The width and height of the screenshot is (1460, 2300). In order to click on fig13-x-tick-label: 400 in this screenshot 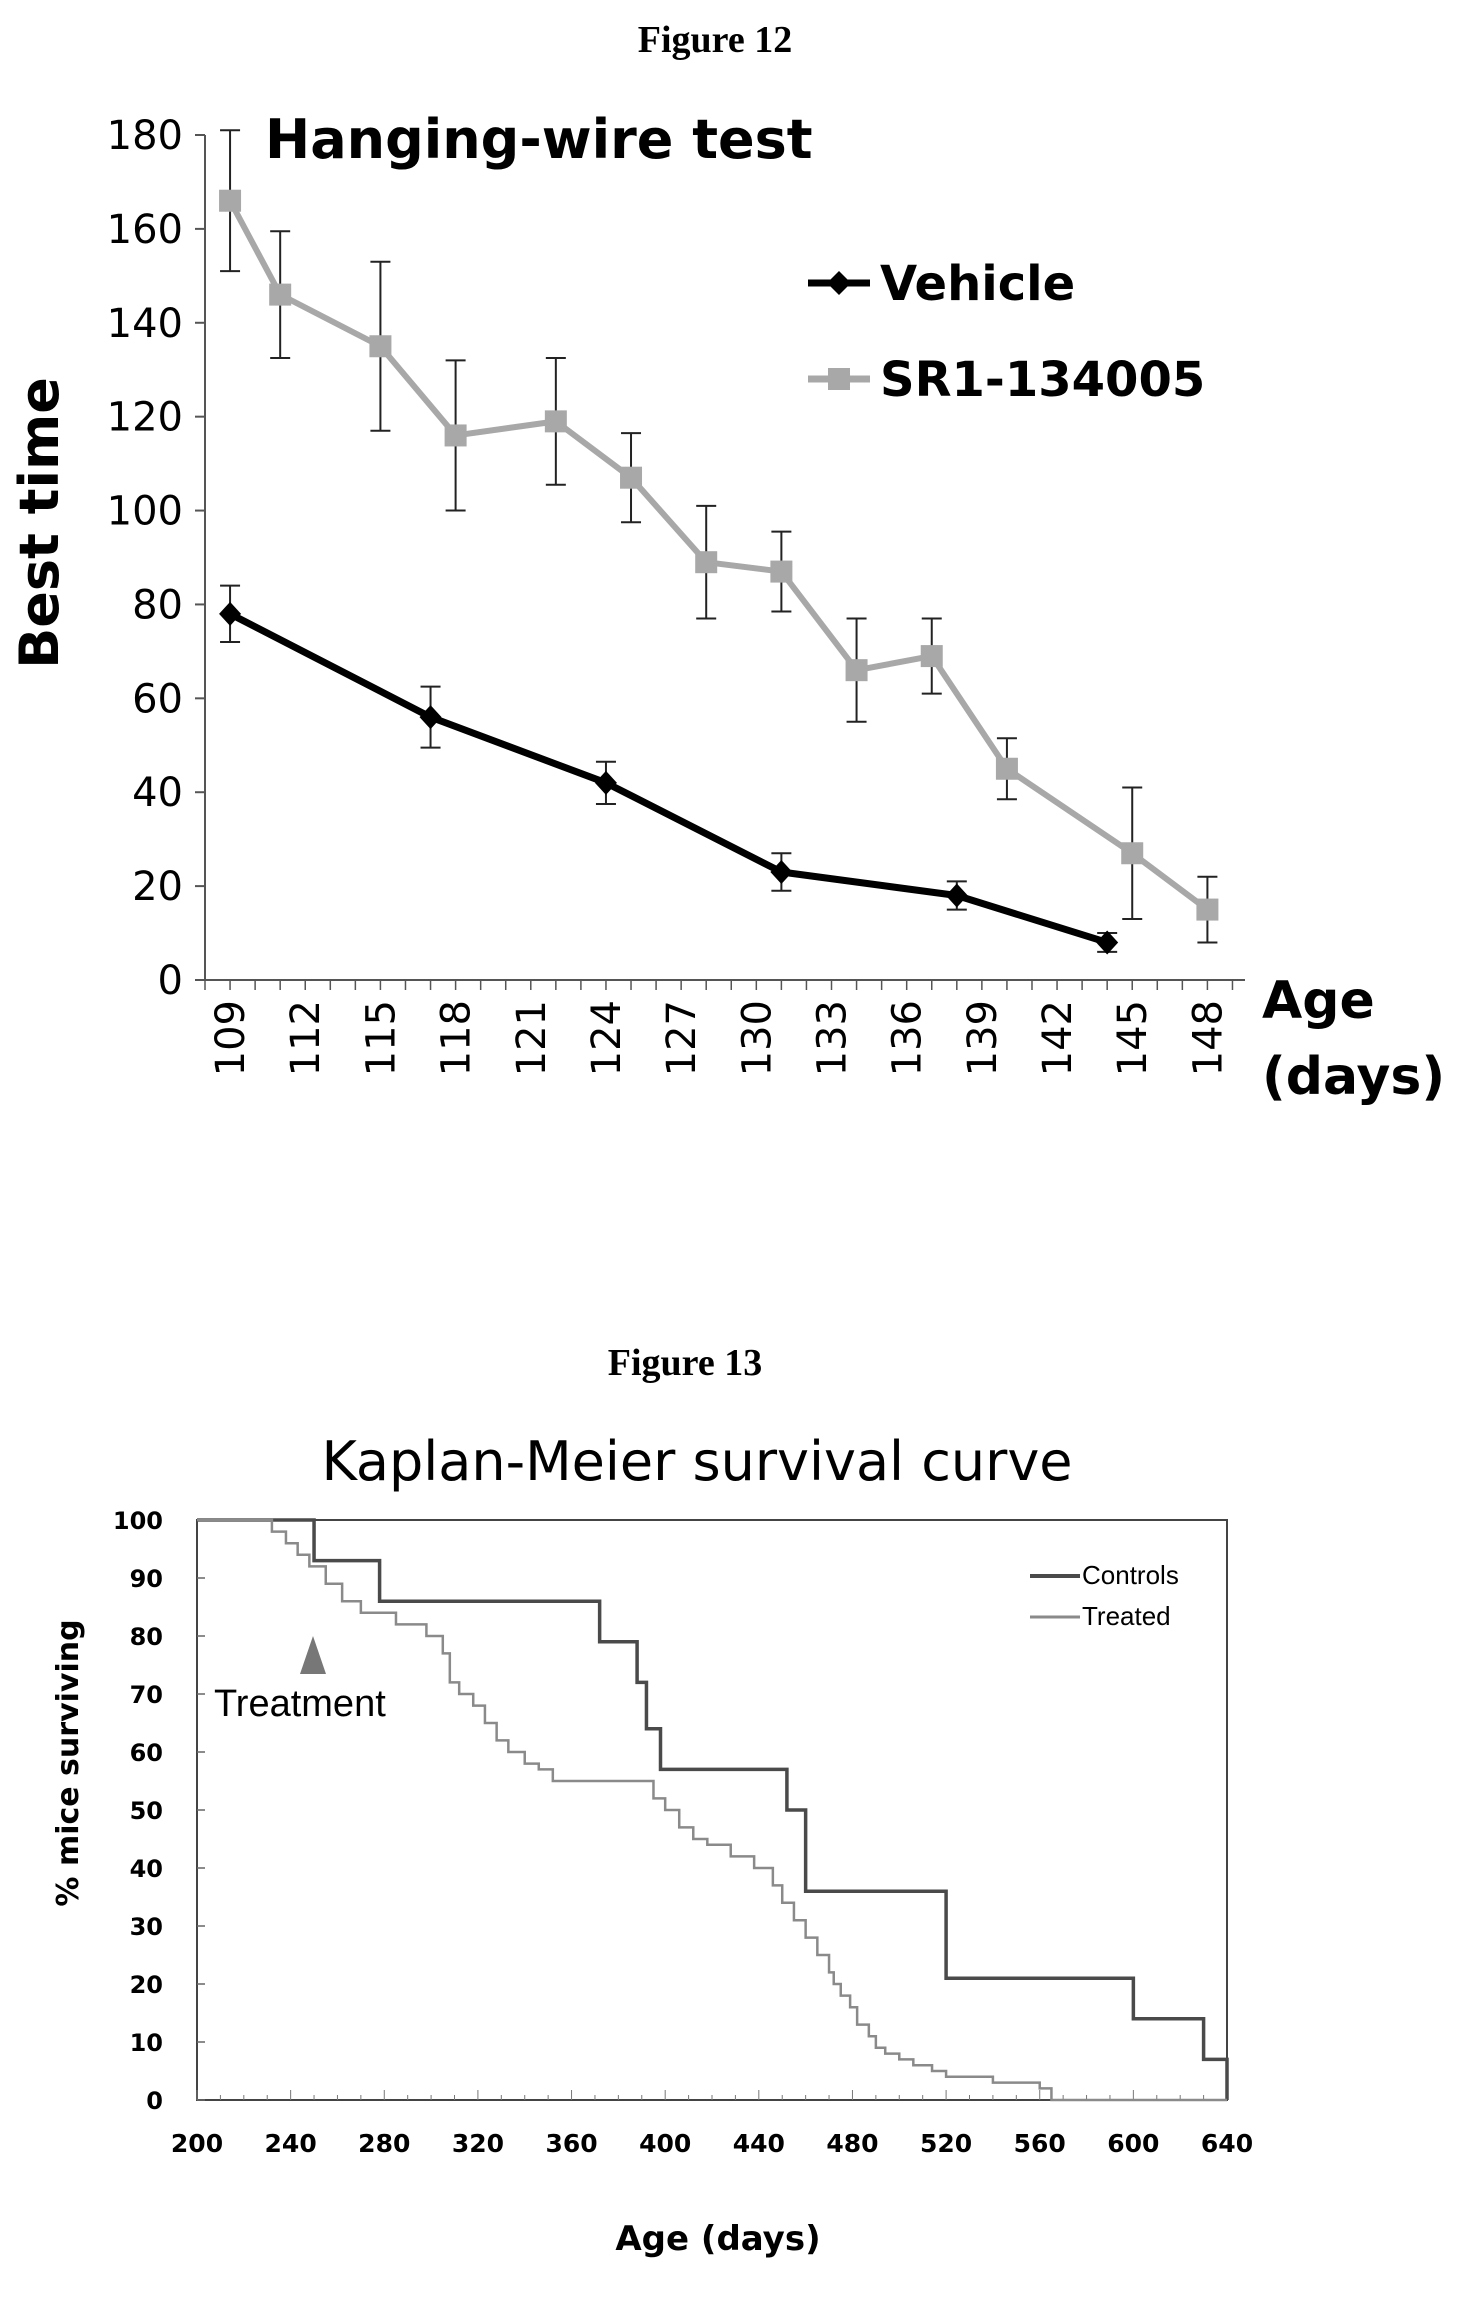, I will do `click(665, 2143)`.